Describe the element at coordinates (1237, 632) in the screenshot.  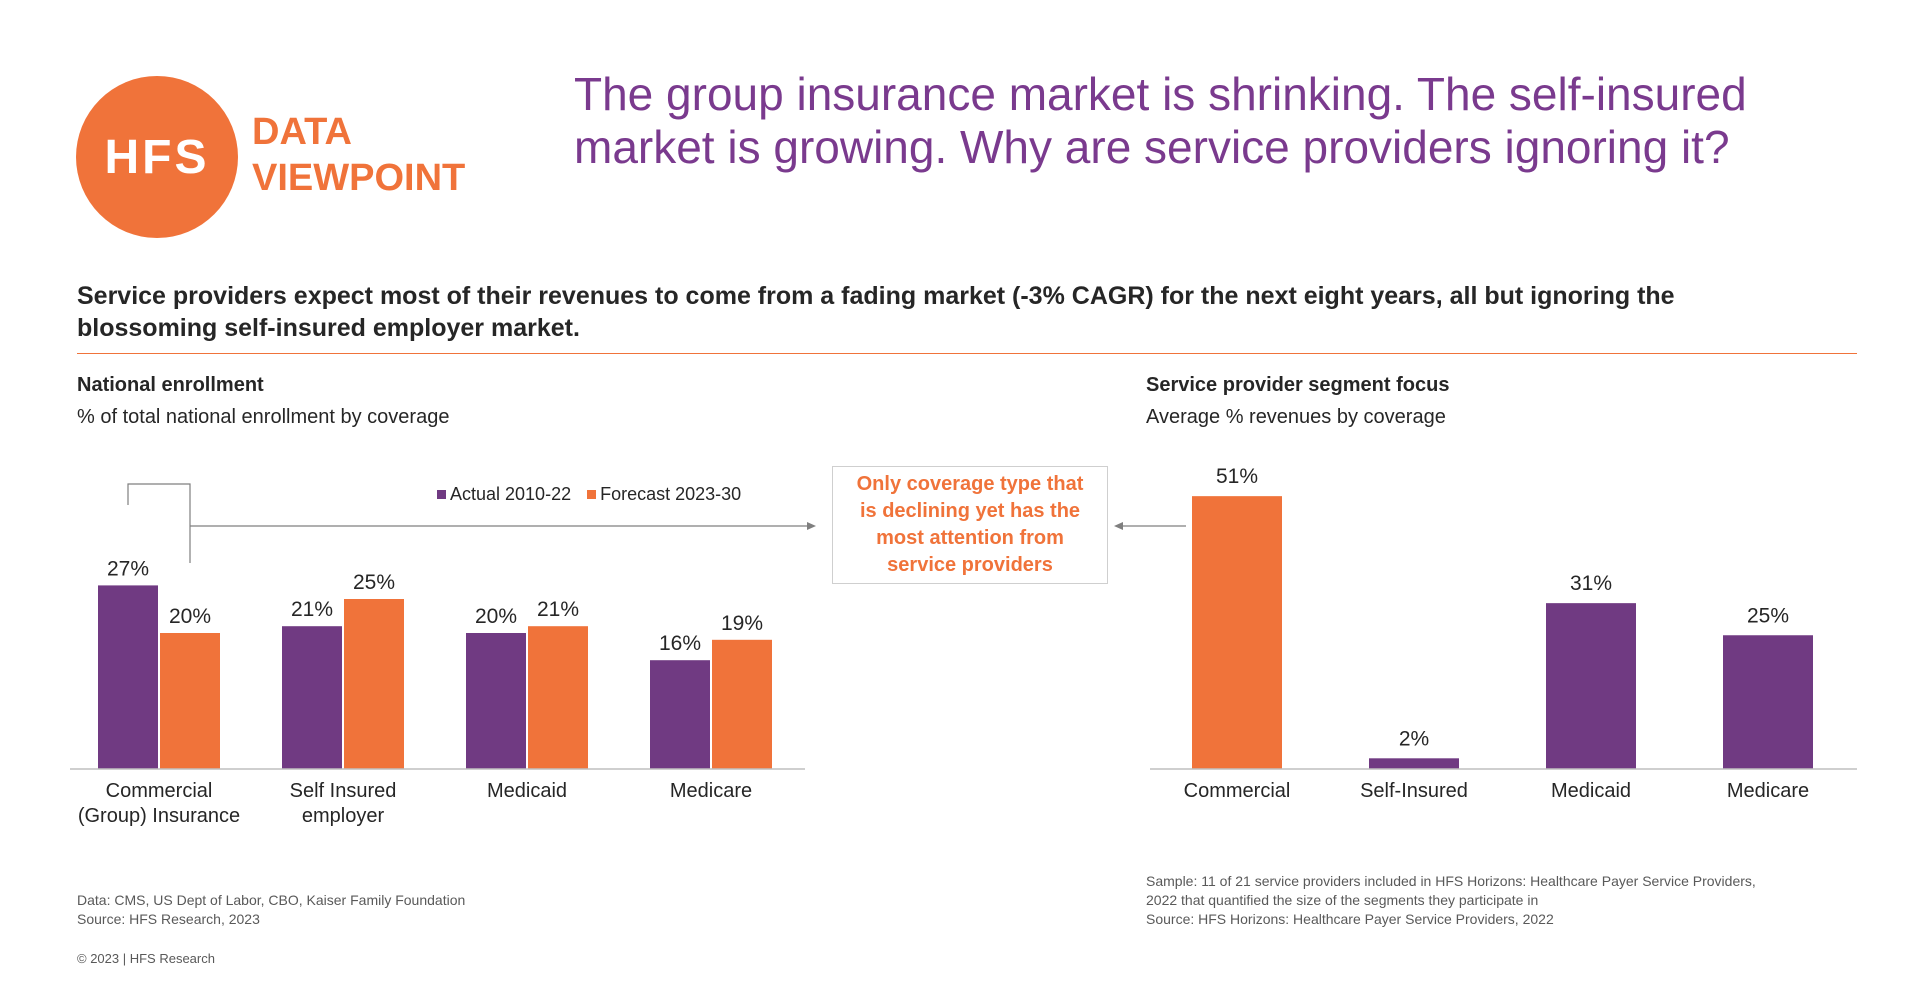
I see `bar-commercial` at that location.